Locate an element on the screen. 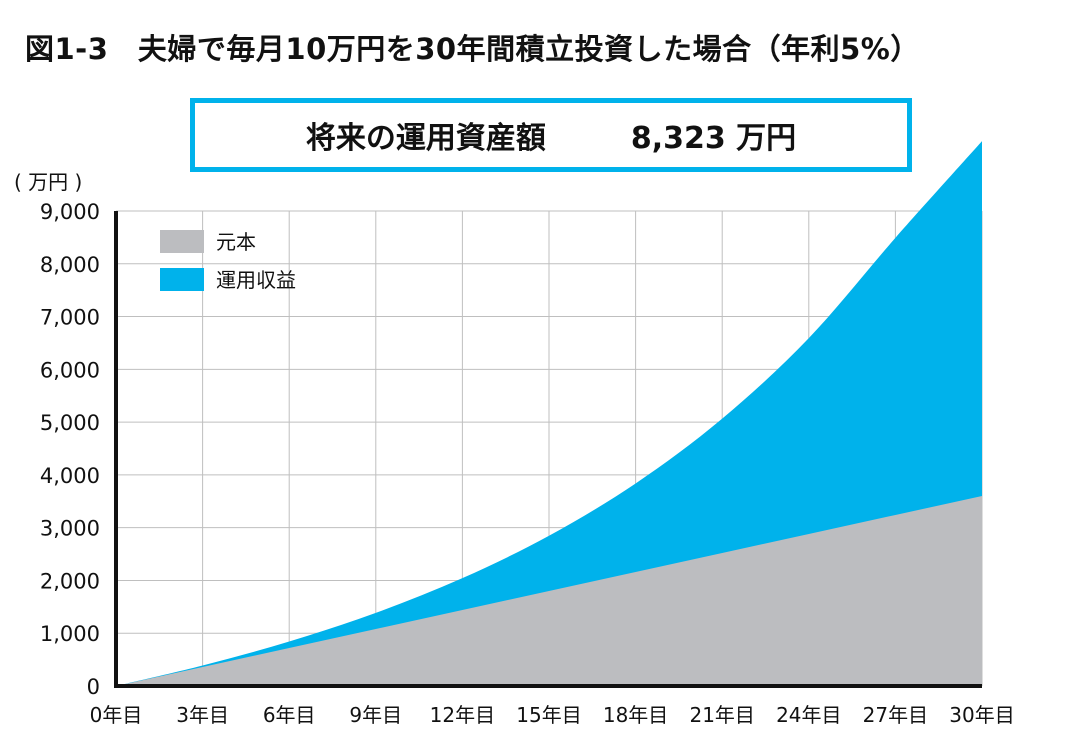 The image size is (1070, 755). x-tick-label: 21年目 is located at coordinates (721, 715).